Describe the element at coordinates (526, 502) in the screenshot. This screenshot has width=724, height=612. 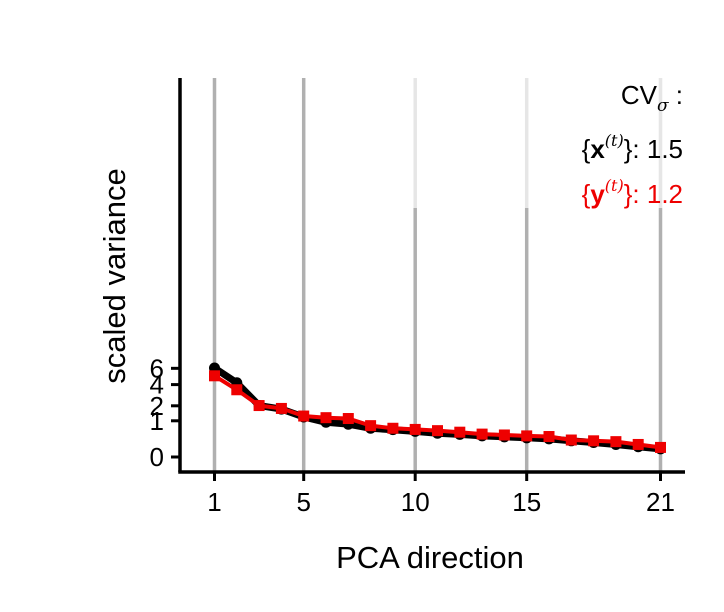
I see `x-tick-label-15: 15` at that location.